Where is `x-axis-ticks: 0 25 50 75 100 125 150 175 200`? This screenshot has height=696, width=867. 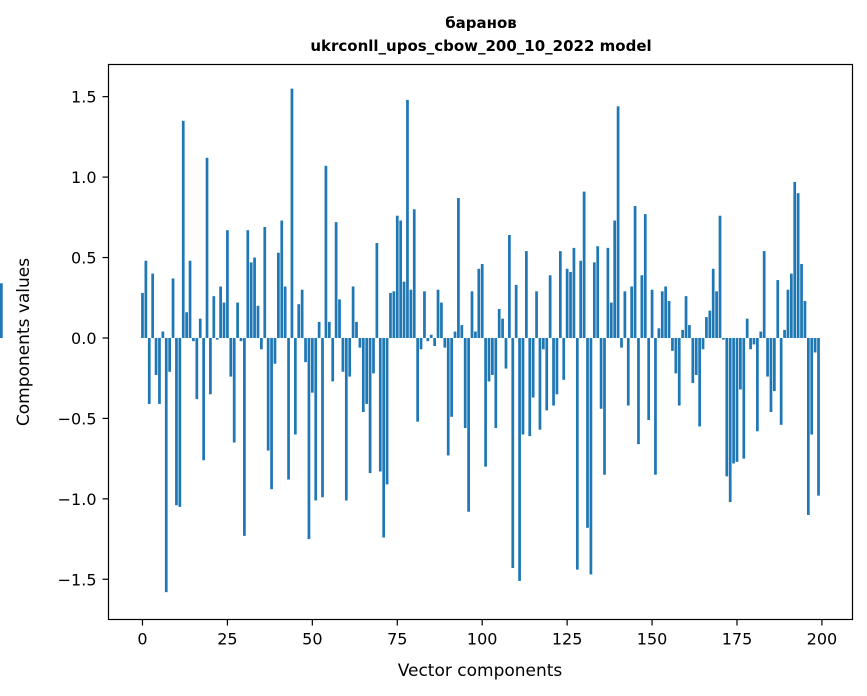 x-axis-ticks: 0 25 50 75 100 125 150 175 200 is located at coordinates (487, 634).